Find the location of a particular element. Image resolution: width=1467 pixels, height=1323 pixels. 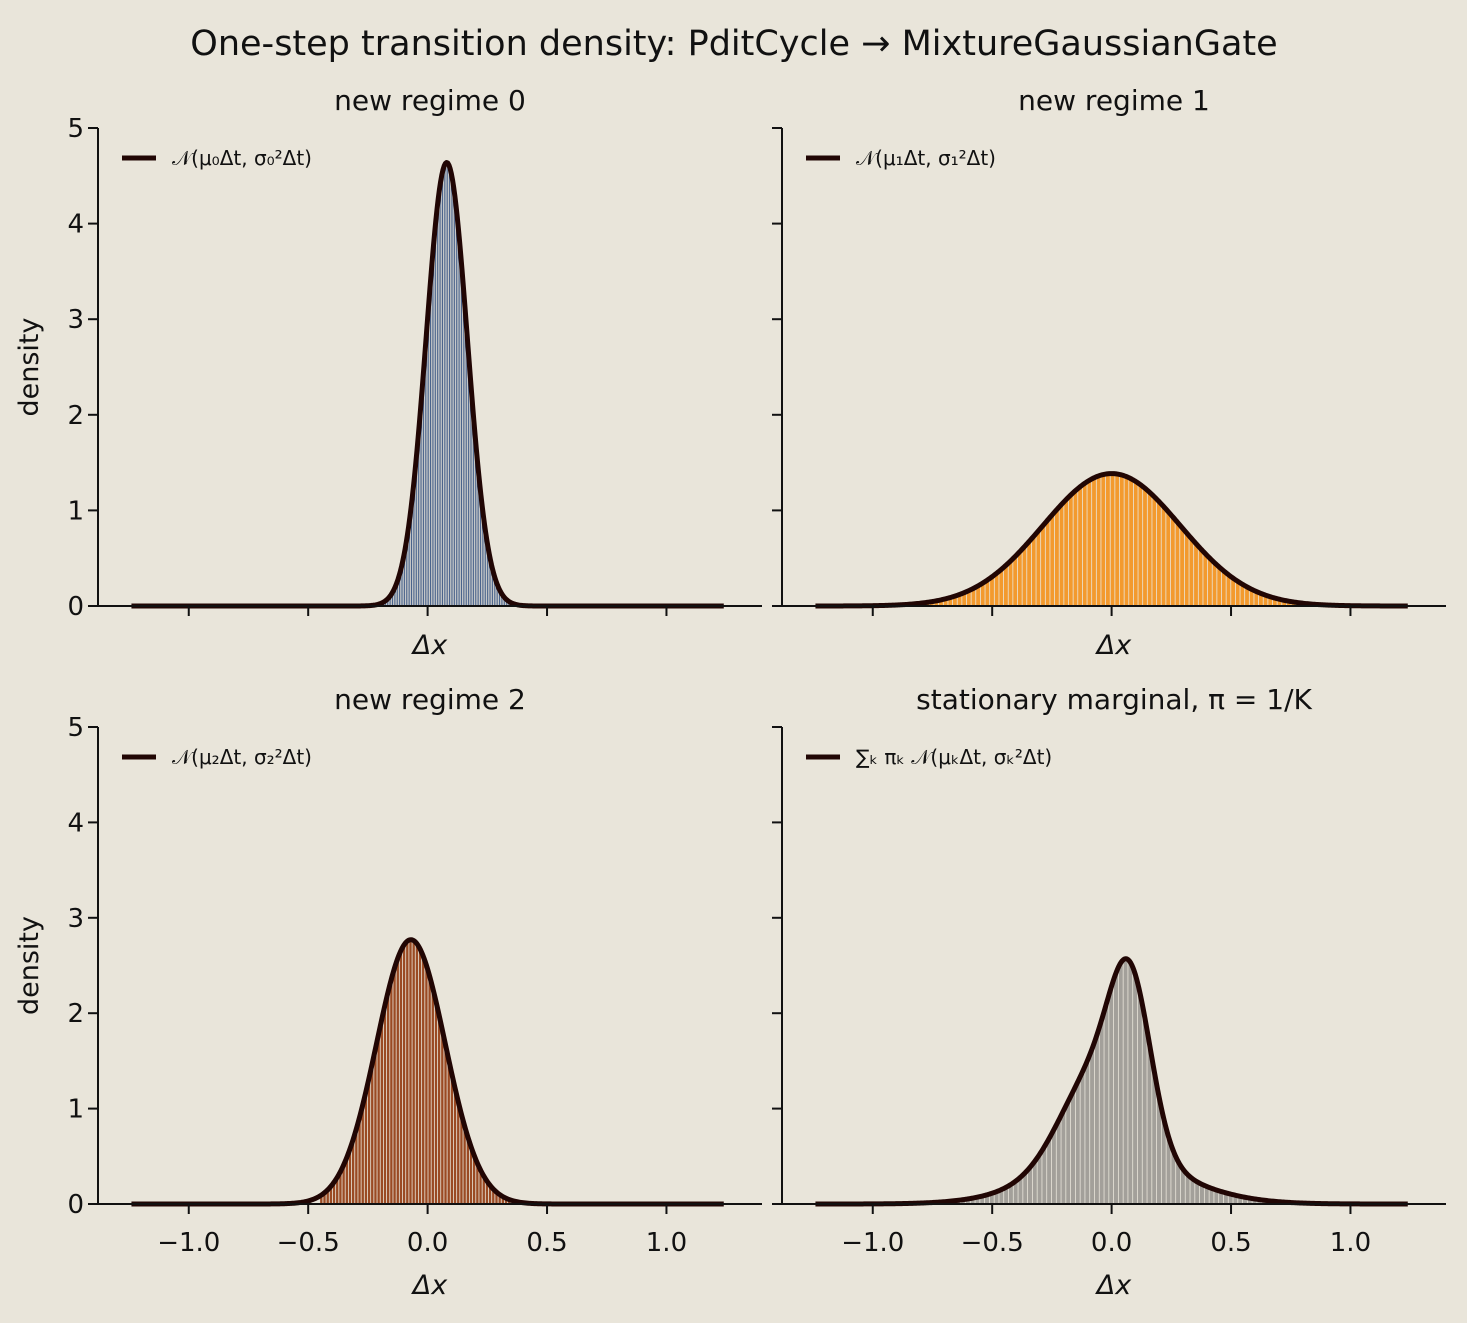

panel-title: new regime 2 is located at coordinates (430, 699).